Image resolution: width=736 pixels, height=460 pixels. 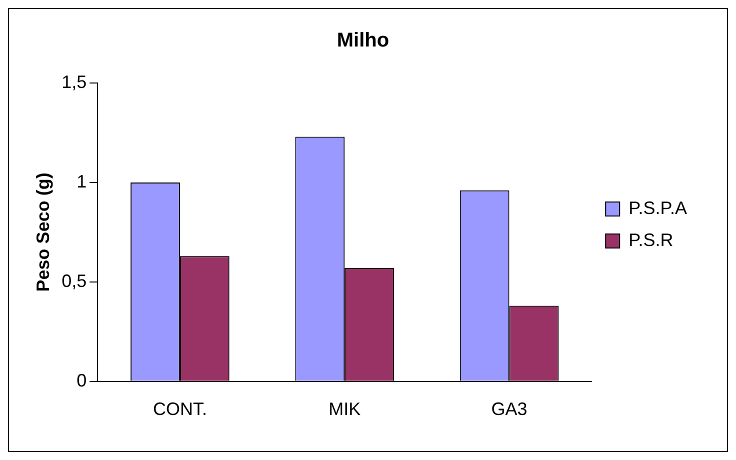 What do you see at coordinates (74, 82) in the screenshot?
I see `y-tick-label: 1,5` at bounding box center [74, 82].